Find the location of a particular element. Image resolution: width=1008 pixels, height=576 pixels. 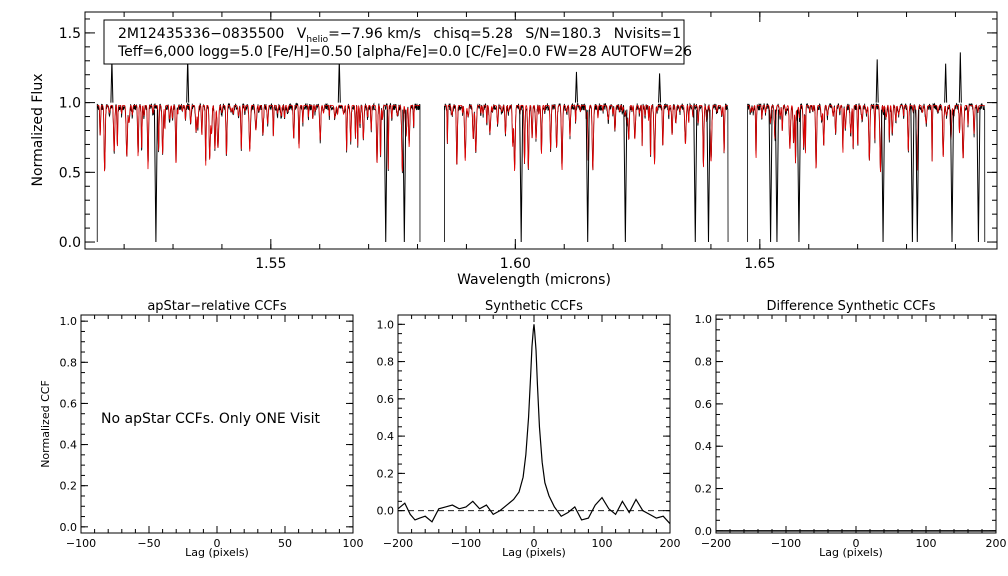

synthetic-ccf-curve is located at coordinates (534, 424).